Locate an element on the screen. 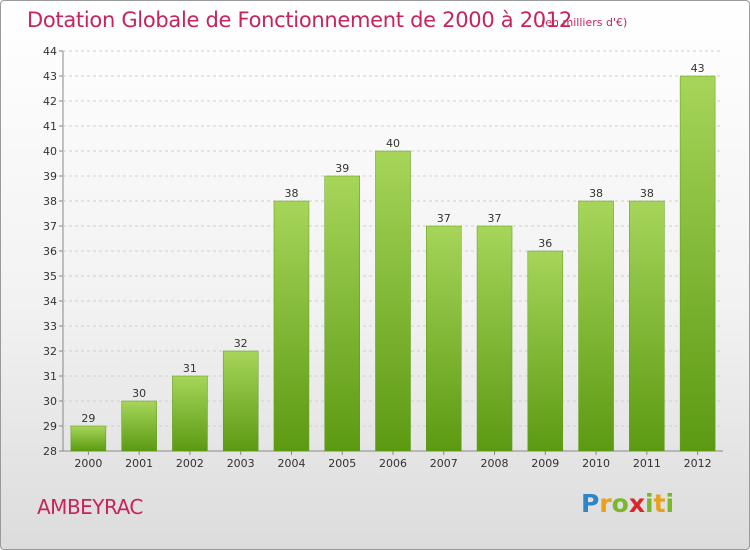  x-tick-label: 2010 is located at coordinates (596, 463).